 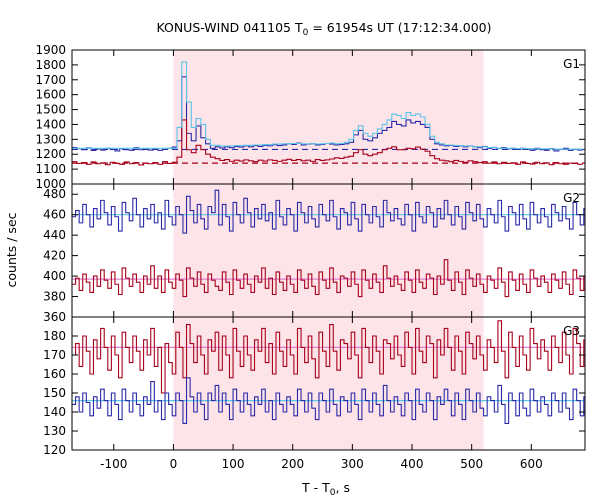 I want to click on x-tick-label: 300, so click(x=352, y=464).